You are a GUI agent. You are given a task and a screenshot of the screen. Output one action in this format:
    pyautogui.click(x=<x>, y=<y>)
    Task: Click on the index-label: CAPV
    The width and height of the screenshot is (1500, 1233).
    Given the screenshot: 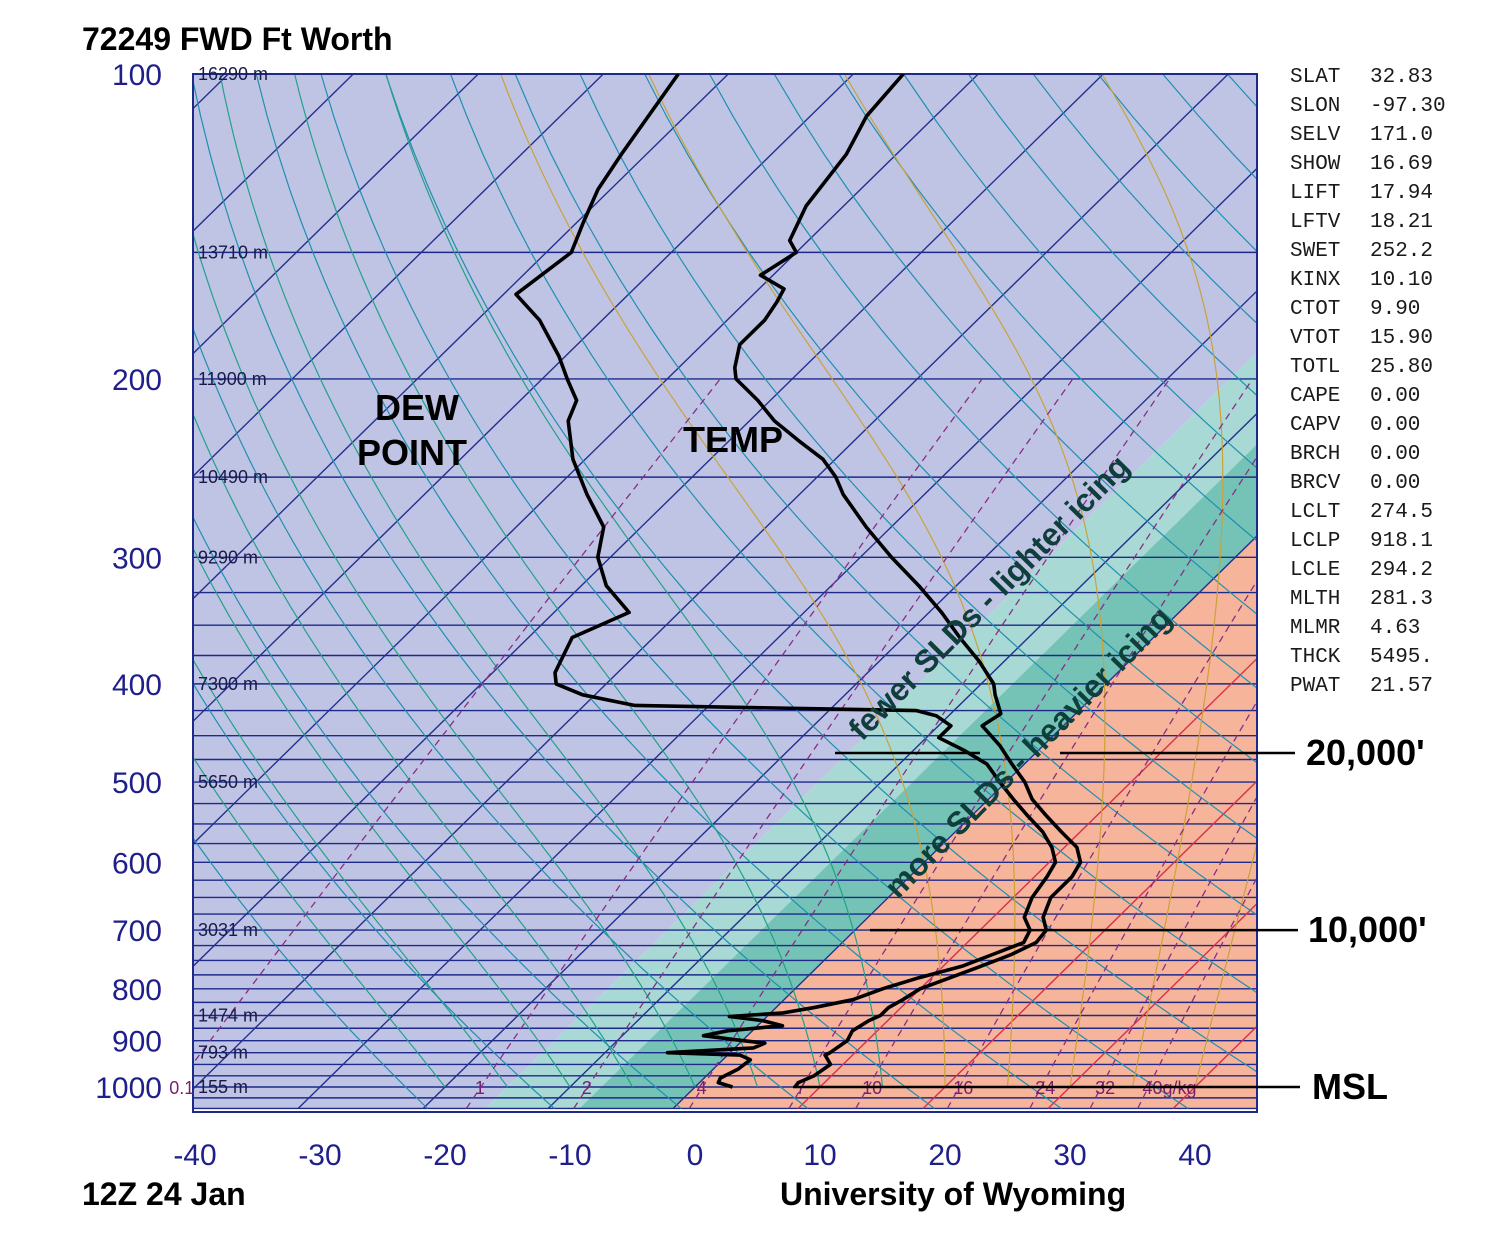 What is the action you would take?
    pyautogui.click(x=1315, y=425)
    